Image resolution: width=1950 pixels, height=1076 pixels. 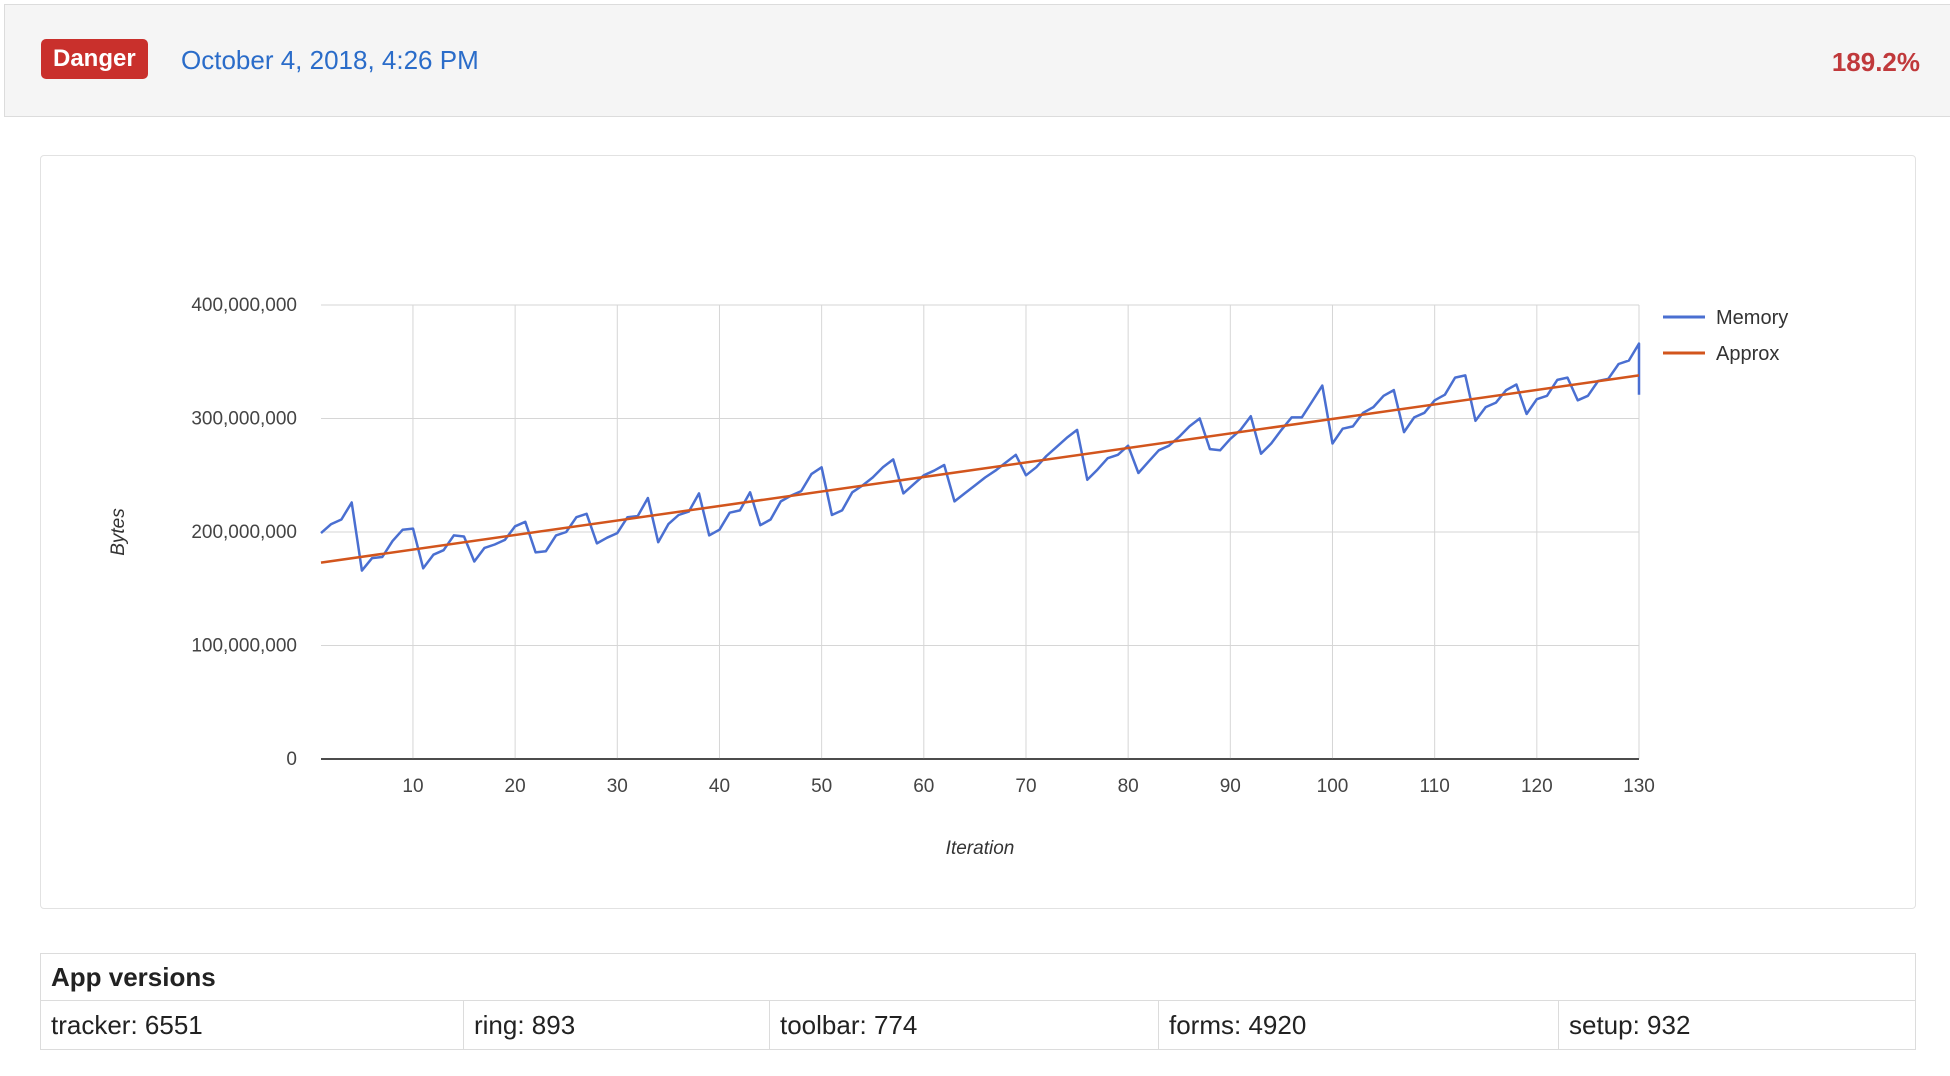 What do you see at coordinates (1747, 354) in the screenshot?
I see `legend-label-approx: Approx` at bounding box center [1747, 354].